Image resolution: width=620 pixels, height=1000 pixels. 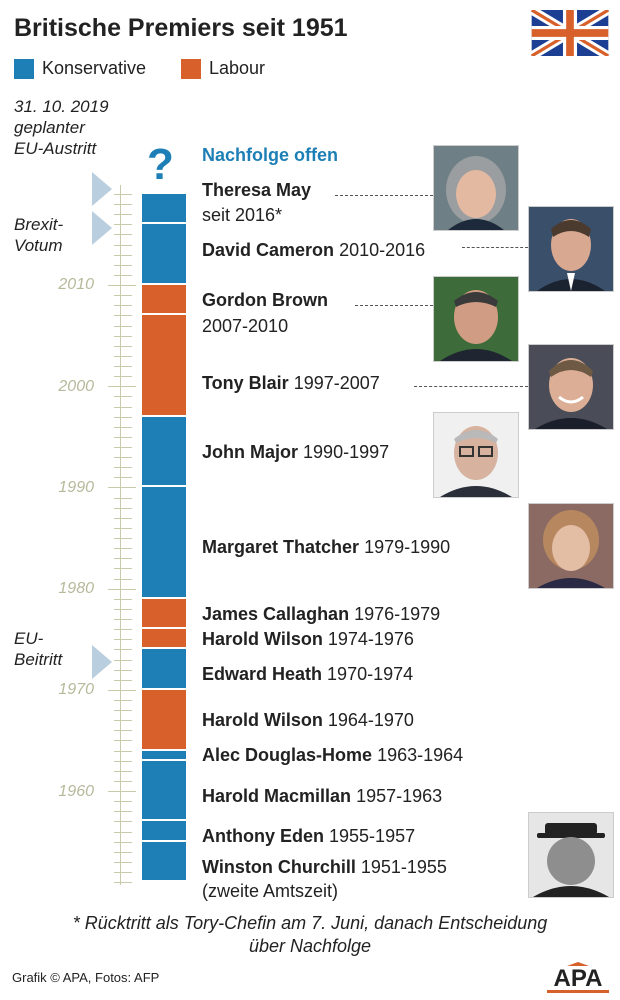 What do you see at coordinates (76, 588) in the screenshot?
I see `year-label-1980: 1980` at bounding box center [76, 588].